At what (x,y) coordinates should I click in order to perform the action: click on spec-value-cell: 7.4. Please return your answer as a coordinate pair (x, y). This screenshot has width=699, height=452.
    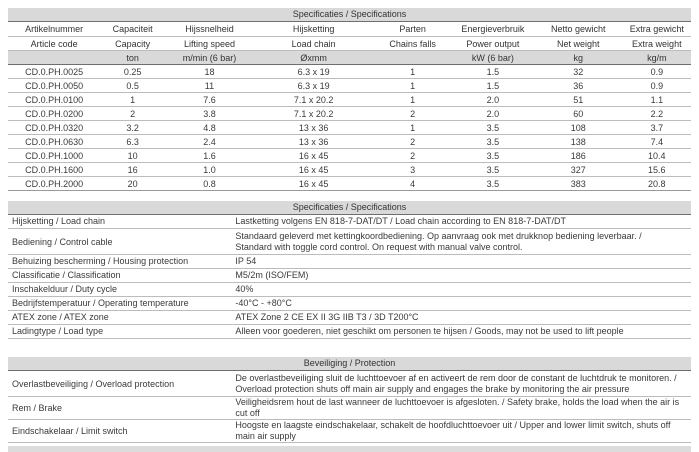
    Looking at the image, I should click on (656, 141).